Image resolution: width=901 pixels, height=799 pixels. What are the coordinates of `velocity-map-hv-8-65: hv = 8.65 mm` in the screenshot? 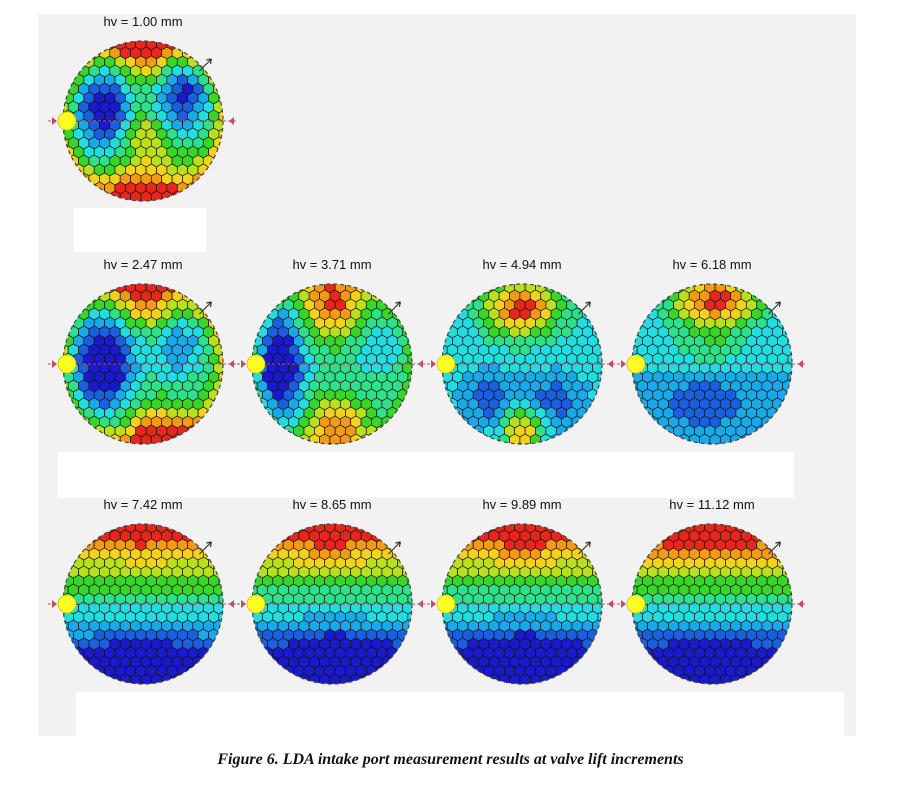 It's located at (332, 607).